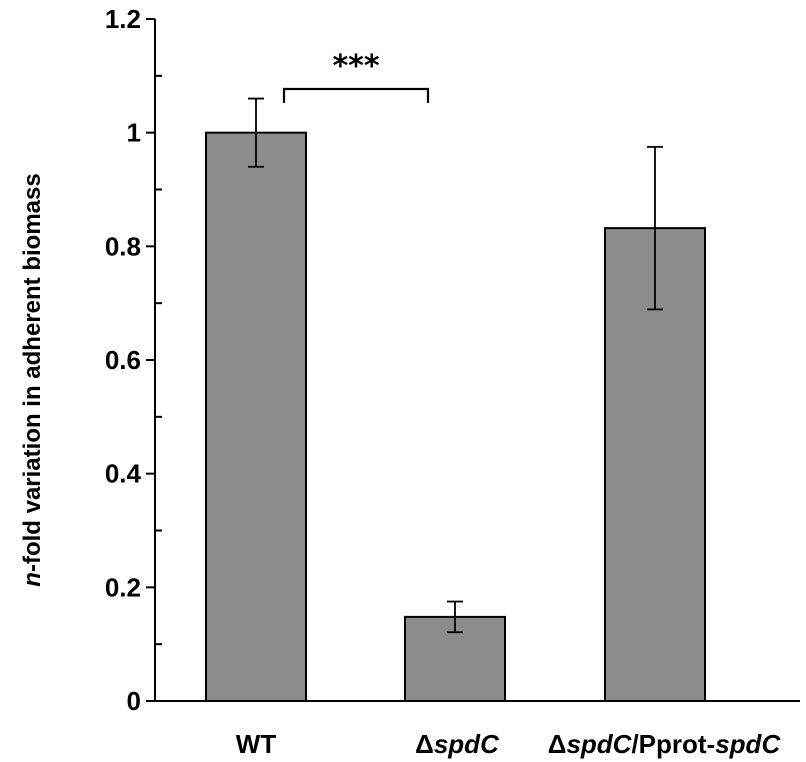  What do you see at coordinates (134, 701) in the screenshot?
I see `y-tick-label: 0` at bounding box center [134, 701].